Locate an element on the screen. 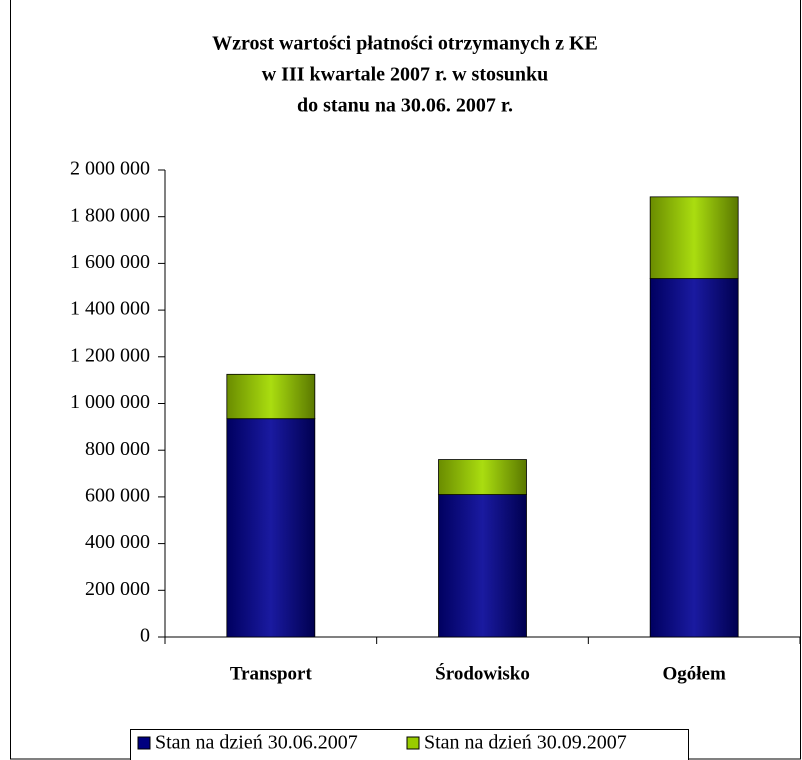  x-tick-label: Transport is located at coordinates (271, 673).